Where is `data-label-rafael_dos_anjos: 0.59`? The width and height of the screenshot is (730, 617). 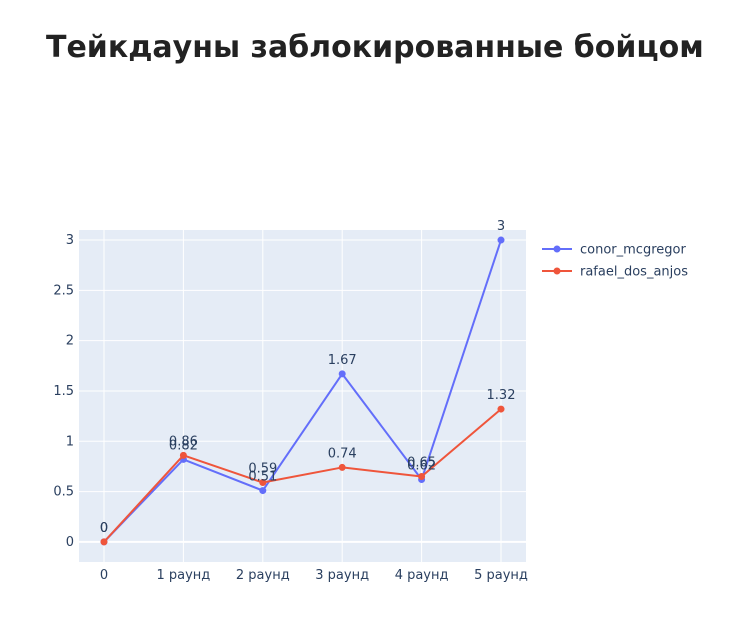 data-label-rafael_dos_anjos: 0.59 is located at coordinates (262, 469).